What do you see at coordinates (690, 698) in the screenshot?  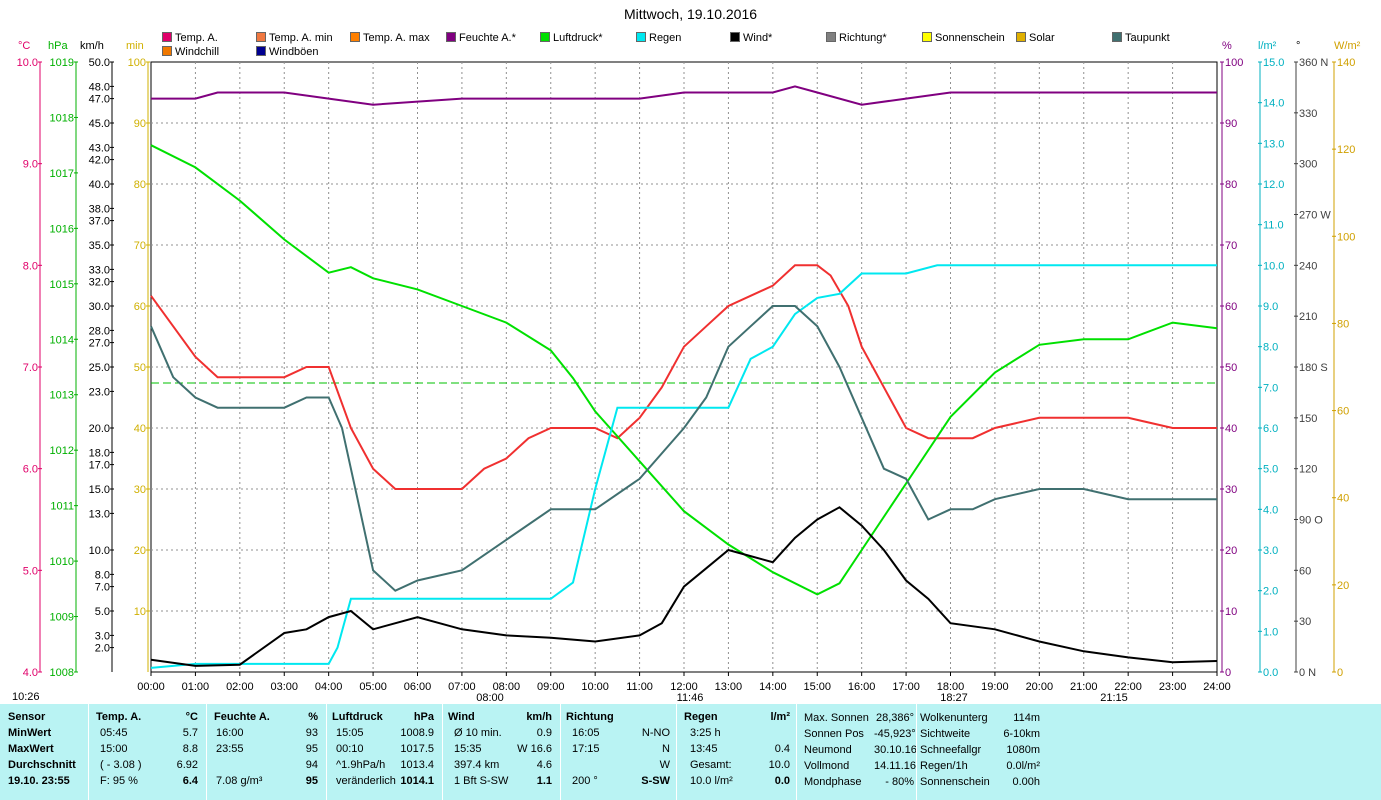 I see `marker-noon: 11:46` at bounding box center [690, 698].